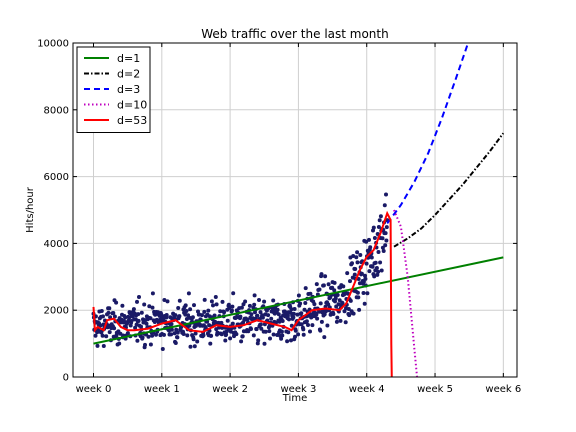 The height and width of the screenshot is (432, 576). Describe the element at coordinates (298, 300) in the screenshot. I see `series-line-d1` at that location.